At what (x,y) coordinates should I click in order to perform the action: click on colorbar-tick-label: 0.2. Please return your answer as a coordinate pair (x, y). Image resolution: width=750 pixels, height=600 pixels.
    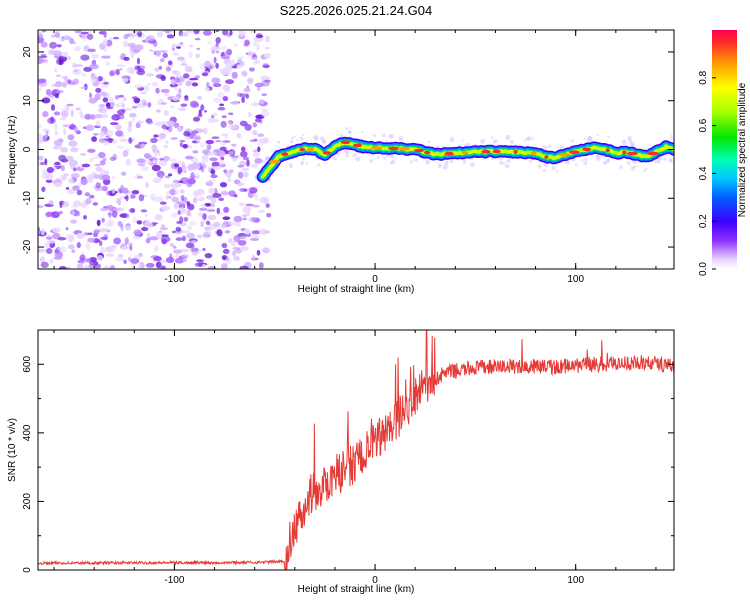
    Looking at the image, I should click on (703, 221).